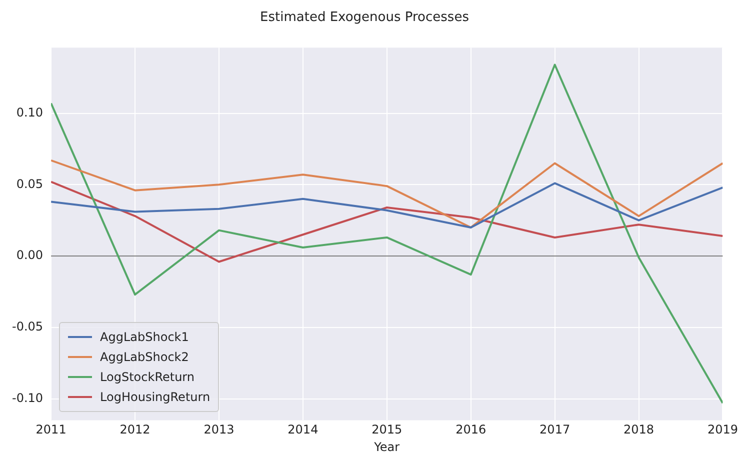  Describe the element at coordinates (135, 429) in the screenshot. I see `x-tick-label: 2012` at that location.